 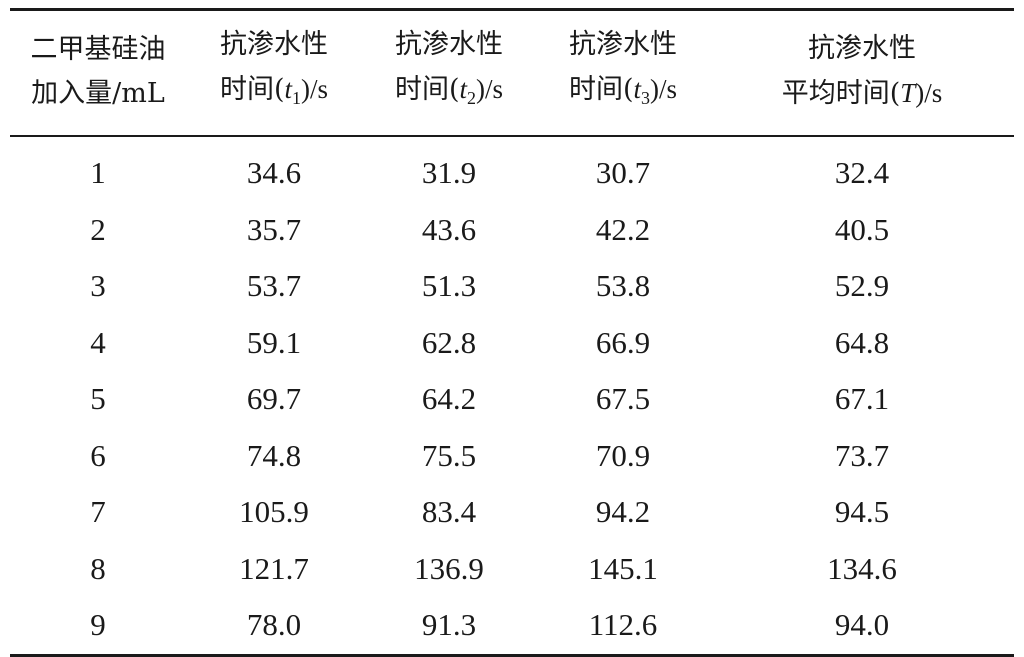 I want to click on header-line2-pre: 平均时间(, so click(x=841, y=93).